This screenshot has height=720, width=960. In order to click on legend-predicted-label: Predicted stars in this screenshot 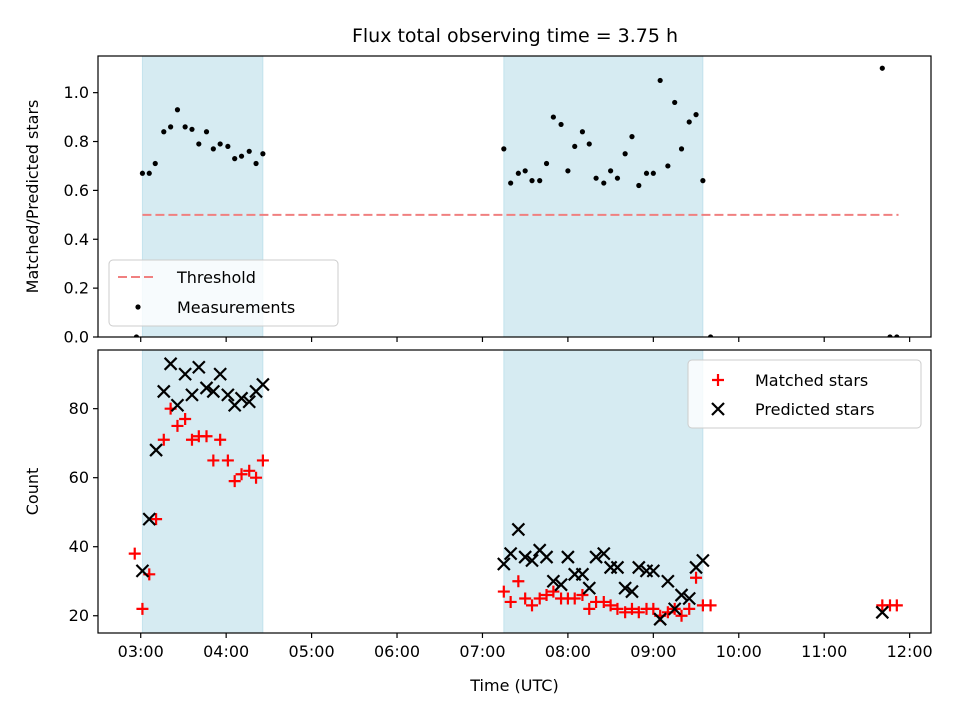, I will do `click(815, 409)`.